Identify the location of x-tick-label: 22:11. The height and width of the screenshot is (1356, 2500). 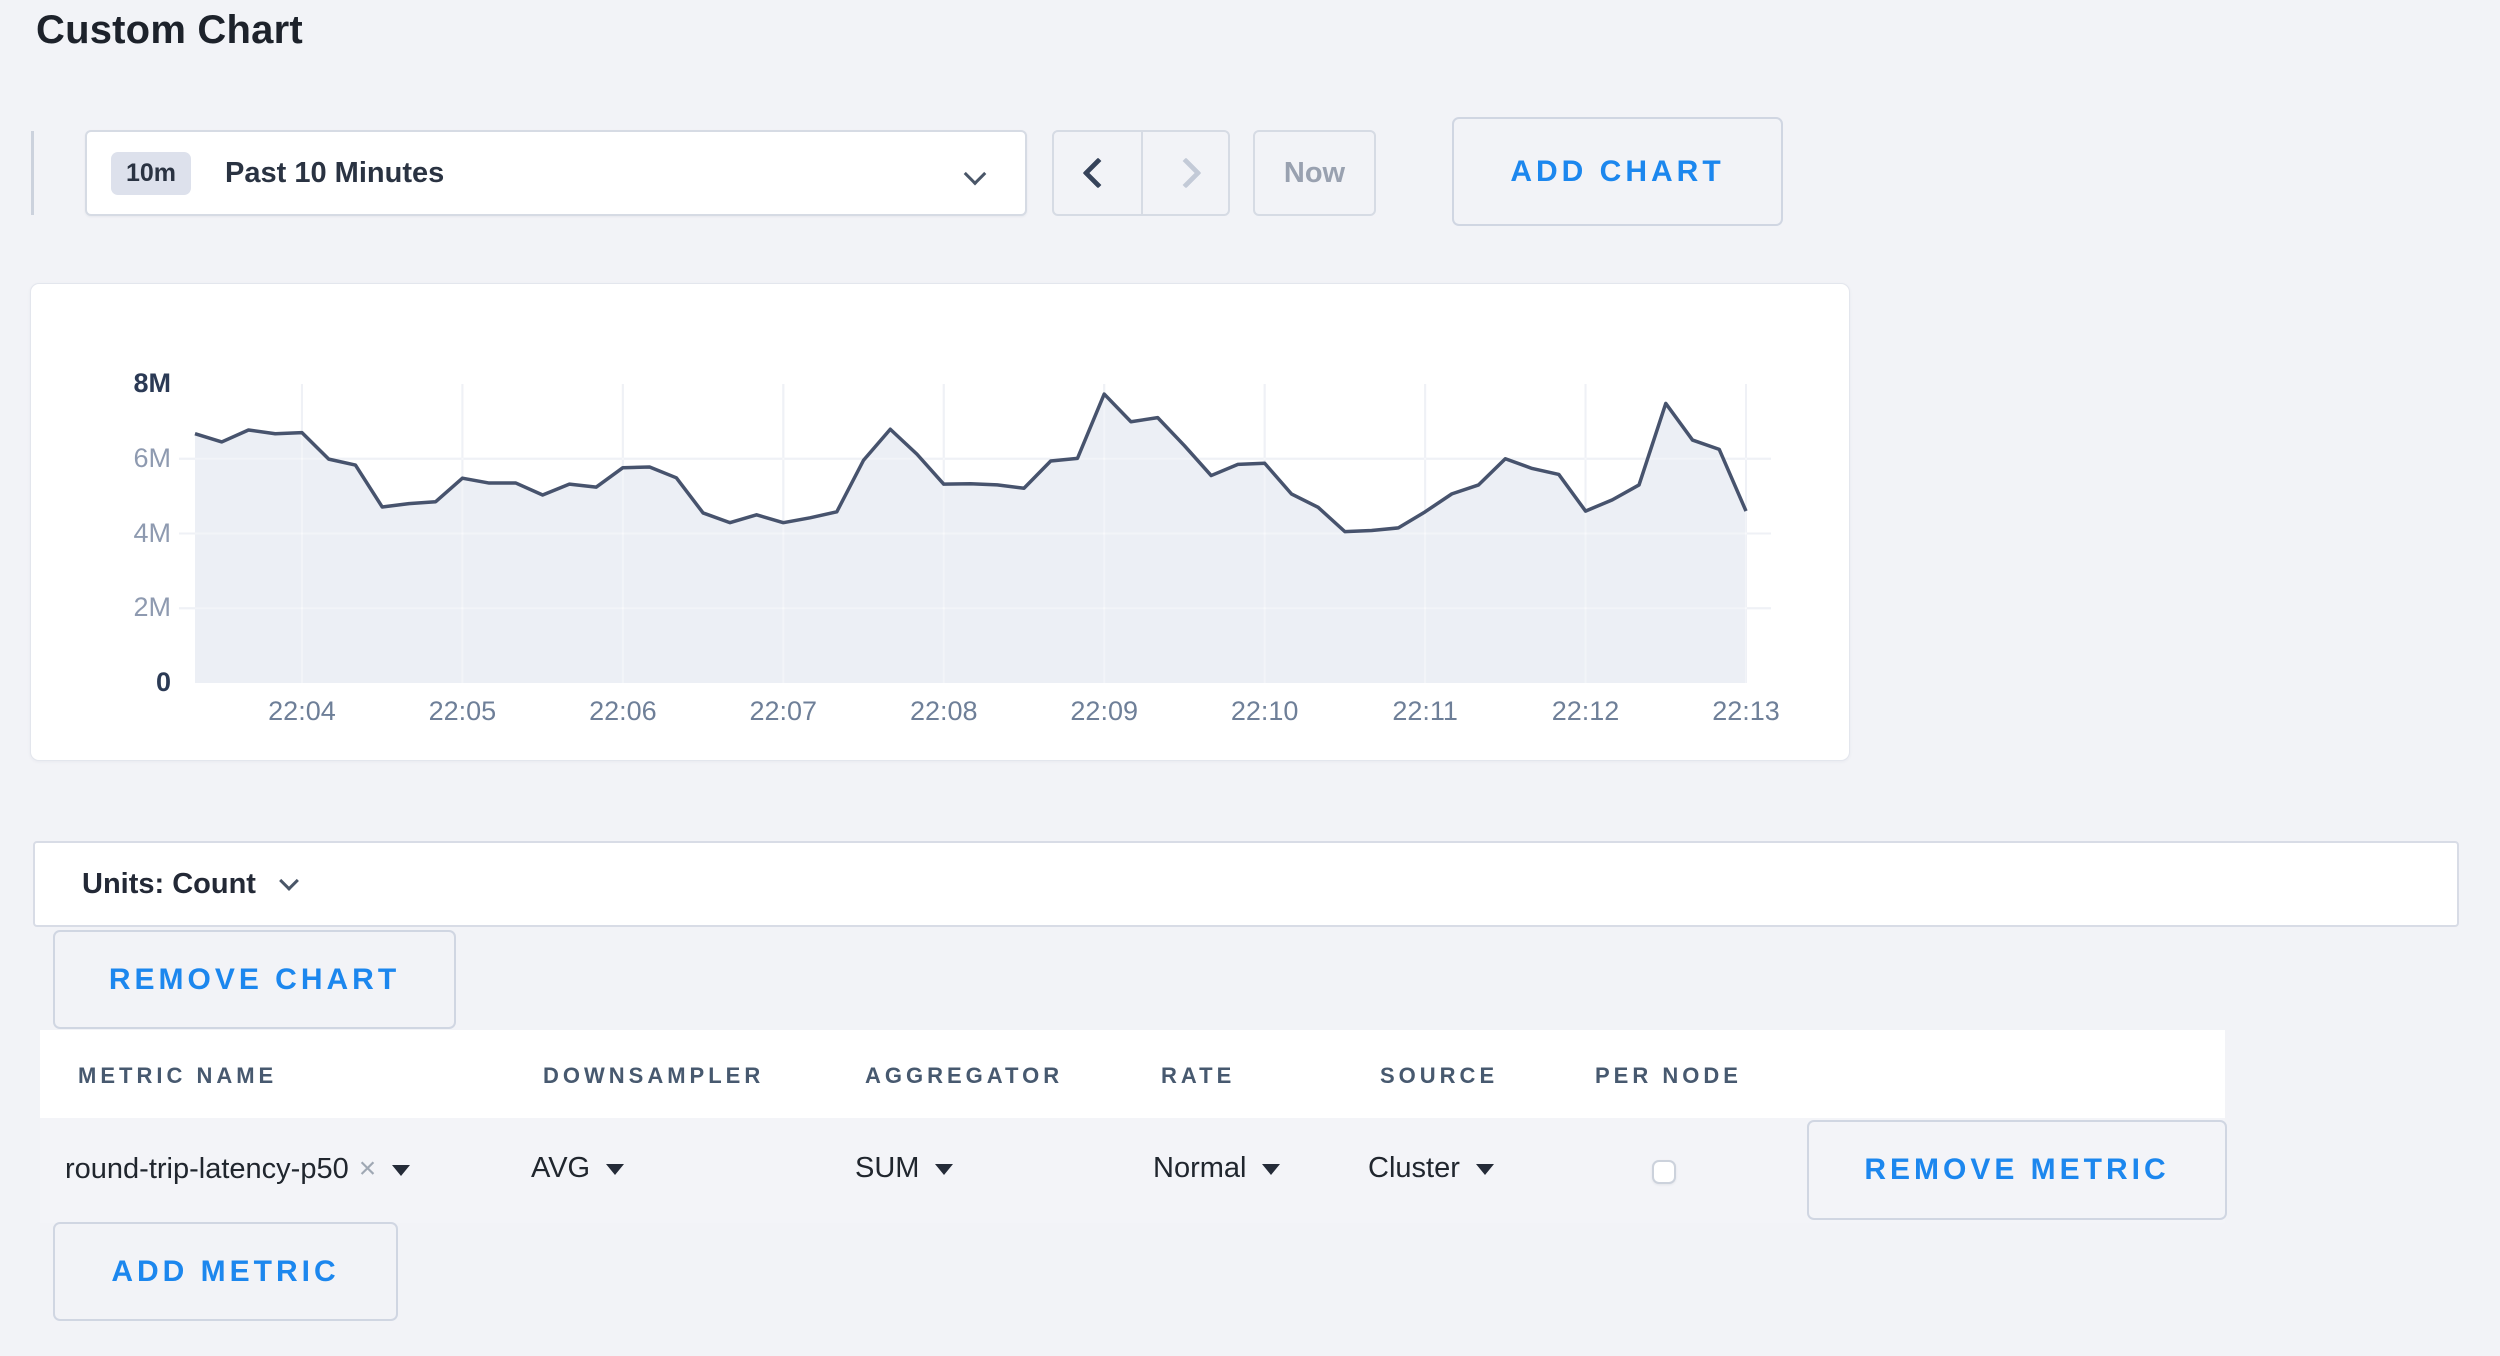
(1425, 711).